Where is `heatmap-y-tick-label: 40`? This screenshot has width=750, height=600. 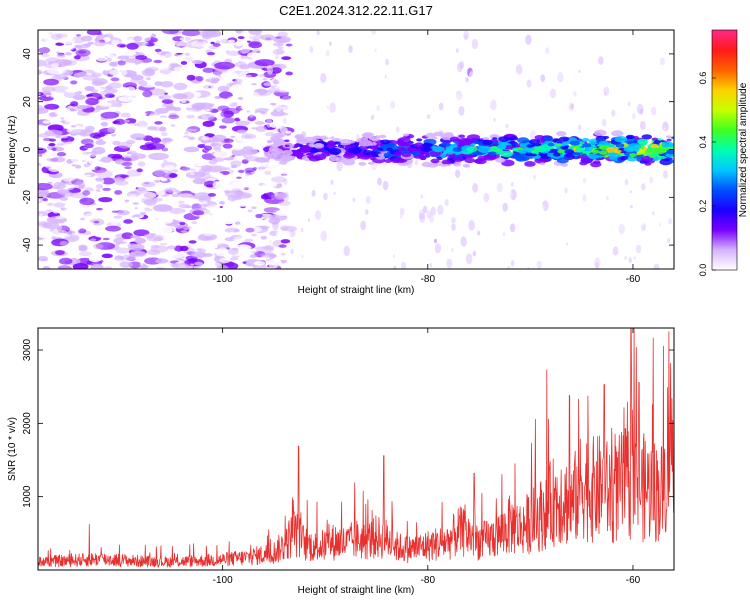 heatmap-y-tick-label: 40 is located at coordinates (27, 54).